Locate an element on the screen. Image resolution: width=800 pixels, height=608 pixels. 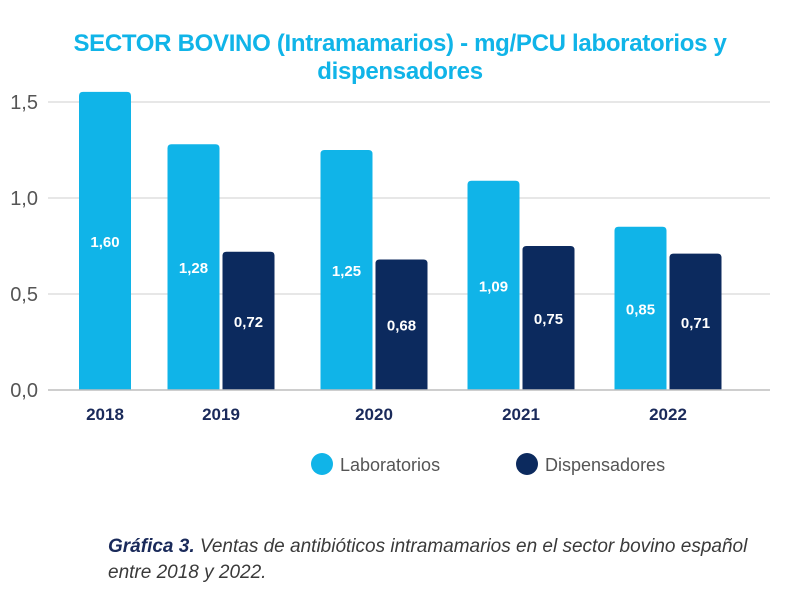
data-label: 0,75 is located at coordinates (548, 319).